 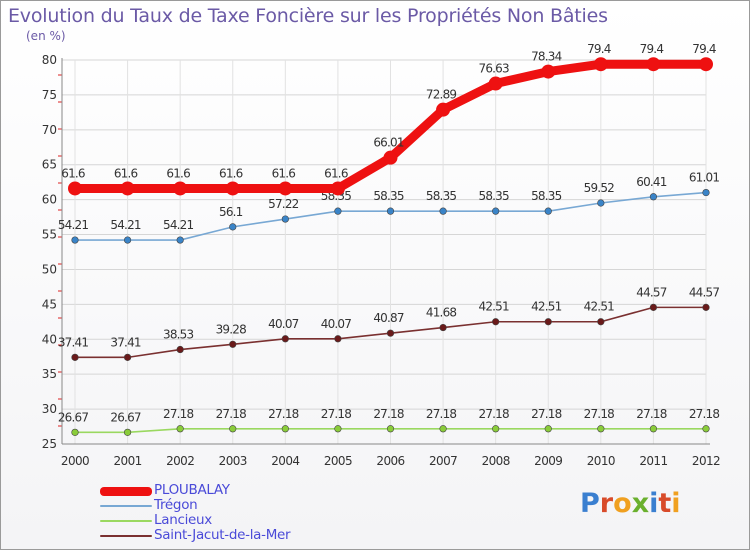 What do you see at coordinates (388, 318) in the screenshot?
I see `data-label-saint-jacut-de-la-mer: 40.87` at bounding box center [388, 318].